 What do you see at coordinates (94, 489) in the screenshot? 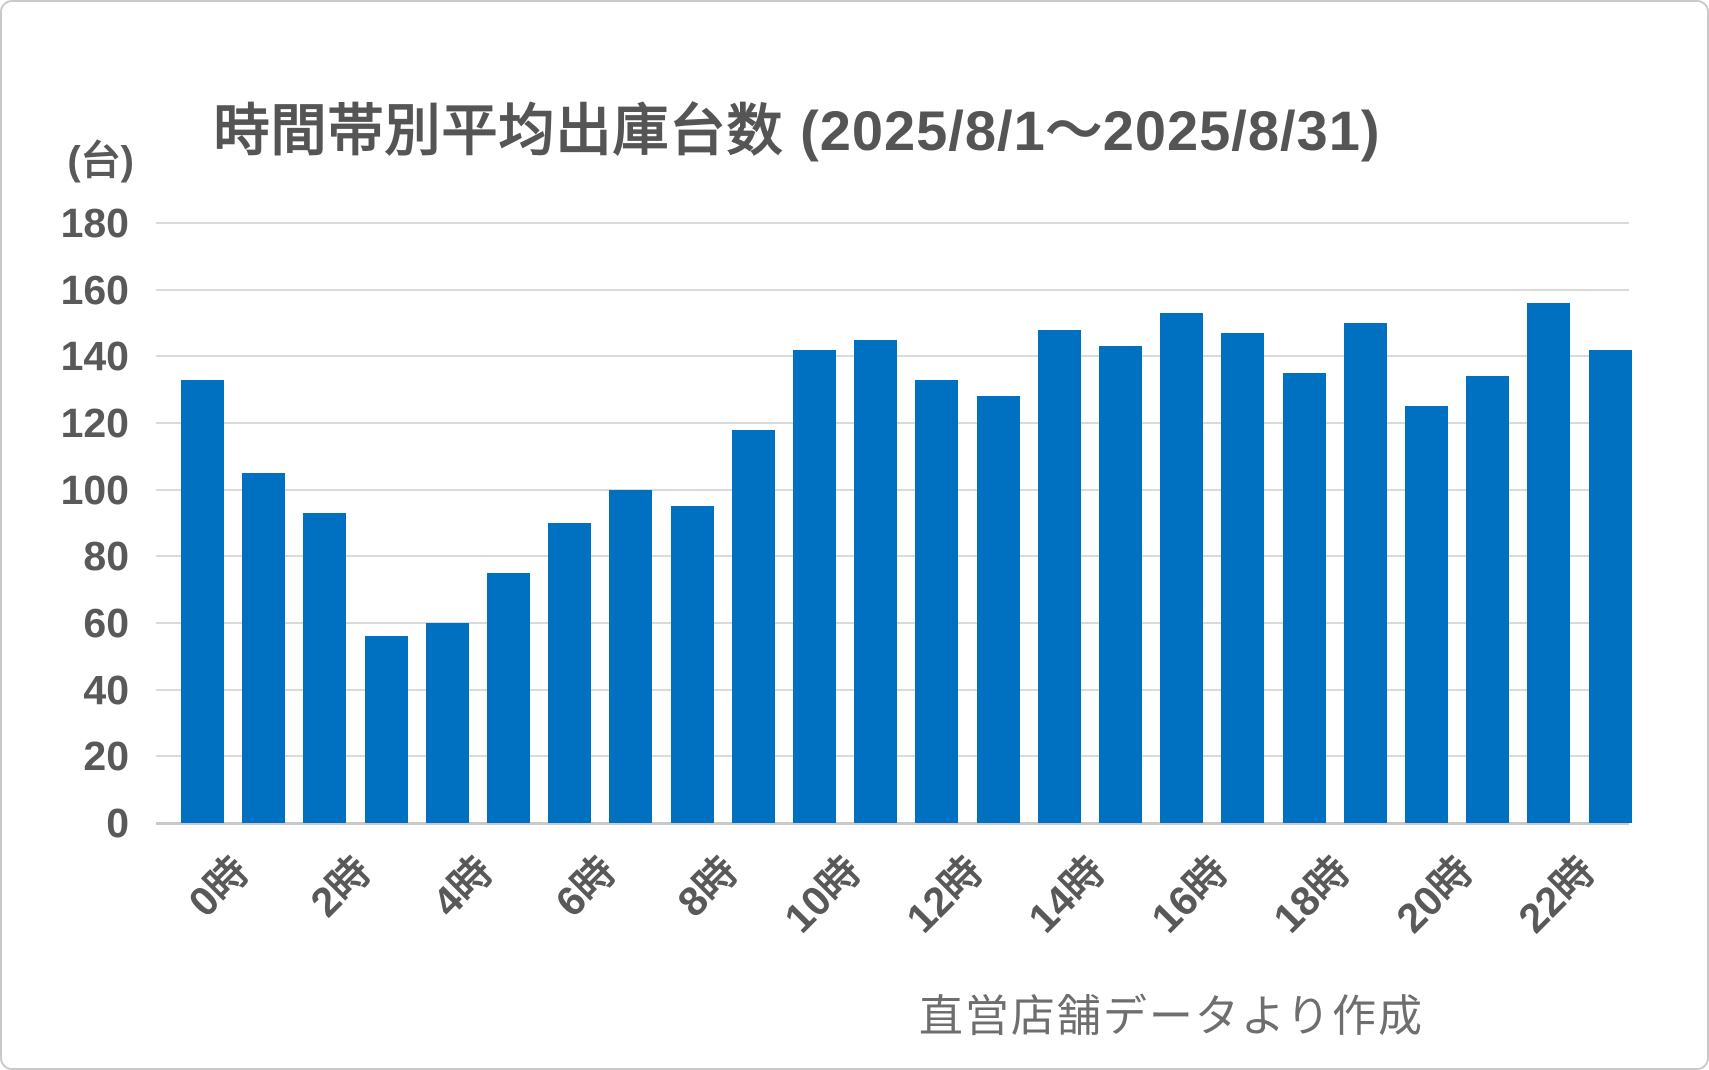
I see `y-tick-label-100: 100` at bounding box center [94, 489].